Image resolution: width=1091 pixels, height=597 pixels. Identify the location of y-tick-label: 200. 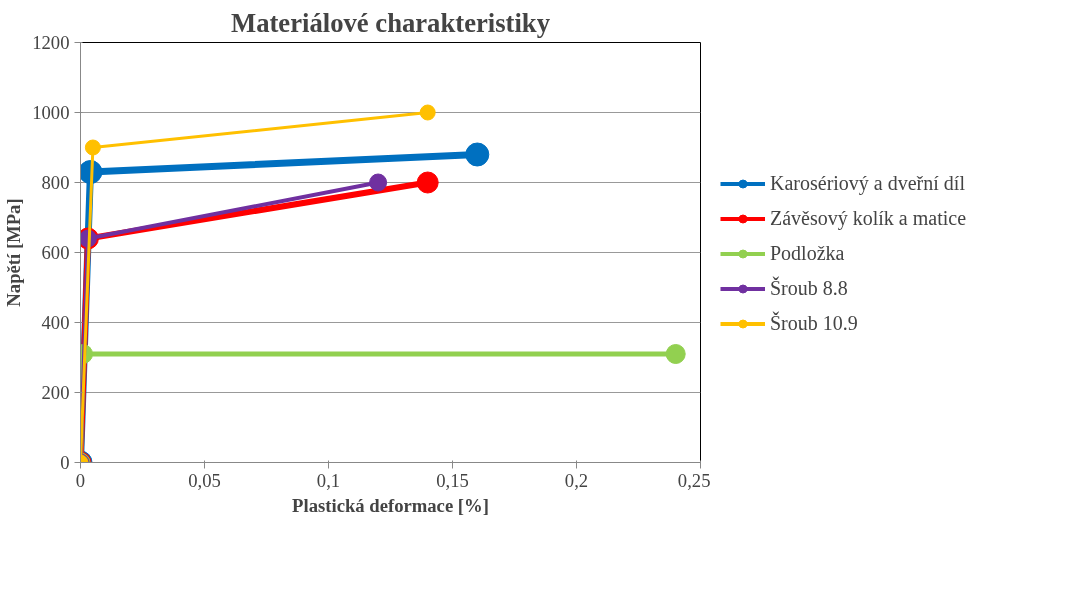
(55, 392).